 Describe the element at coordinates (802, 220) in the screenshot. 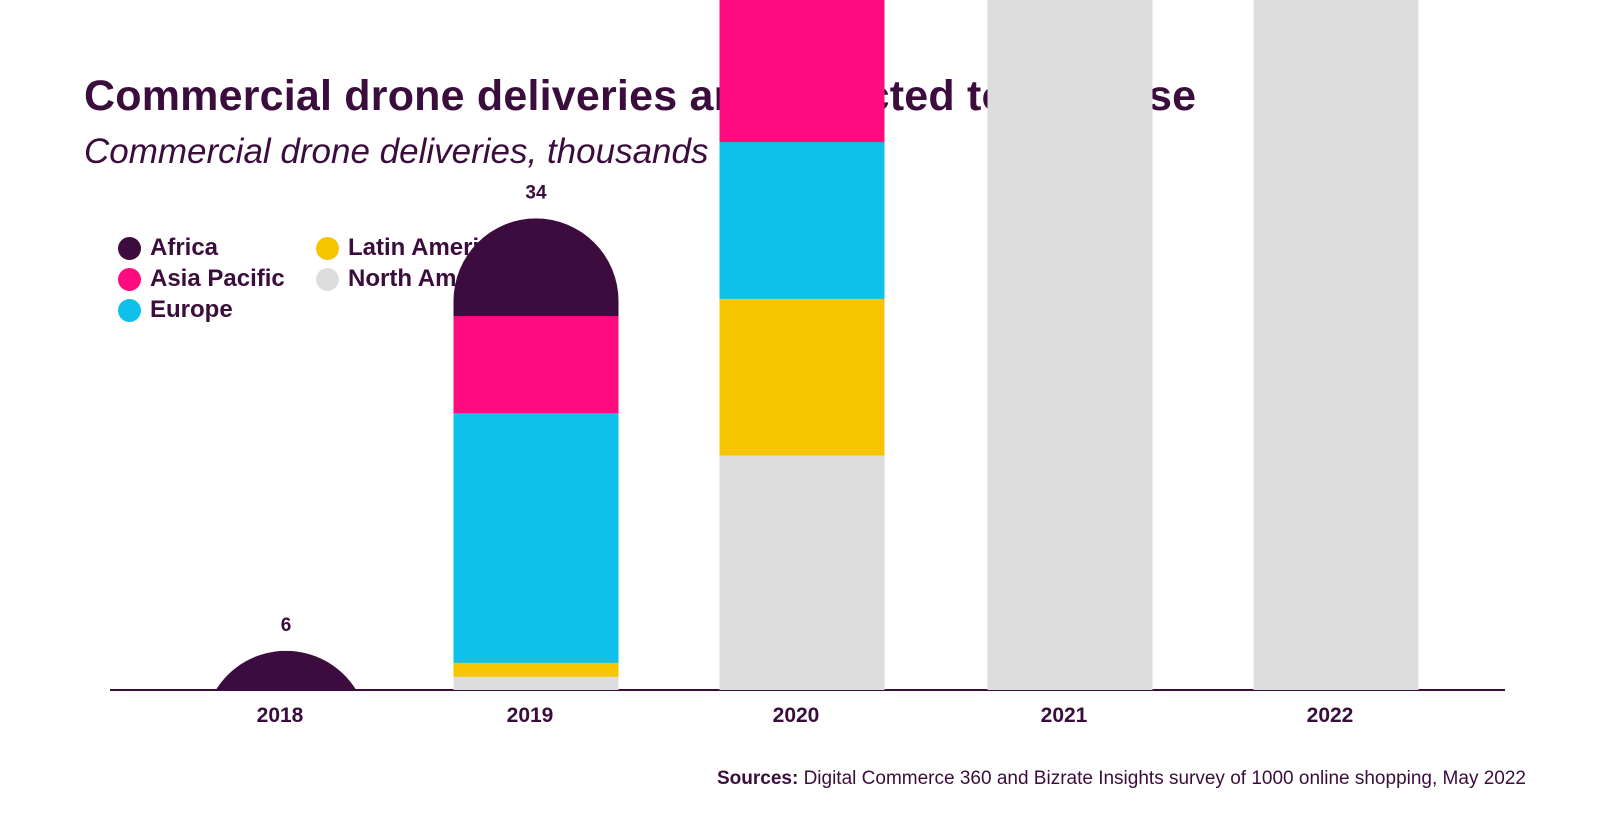

I see `bar-segment-europe-2020` at that location.